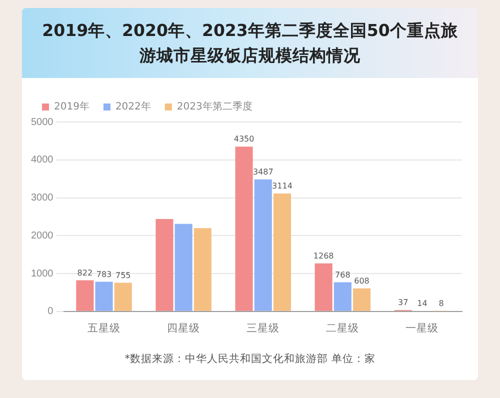 This screenshot has height=398, width=500. What do you see at coordinates (123, 275) in the screenshot?
I see `data-label: 755` at bounding box center [123, 275].